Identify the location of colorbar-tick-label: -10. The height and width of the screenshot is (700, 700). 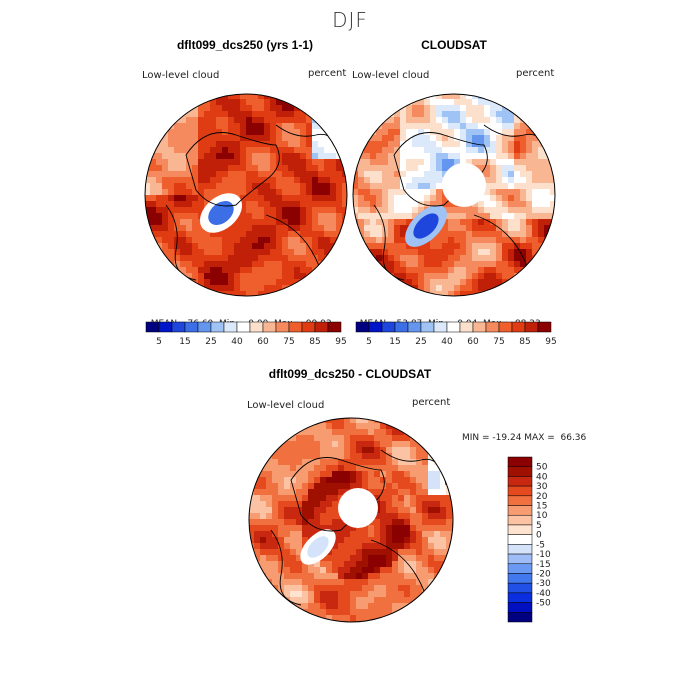
(543, 555).